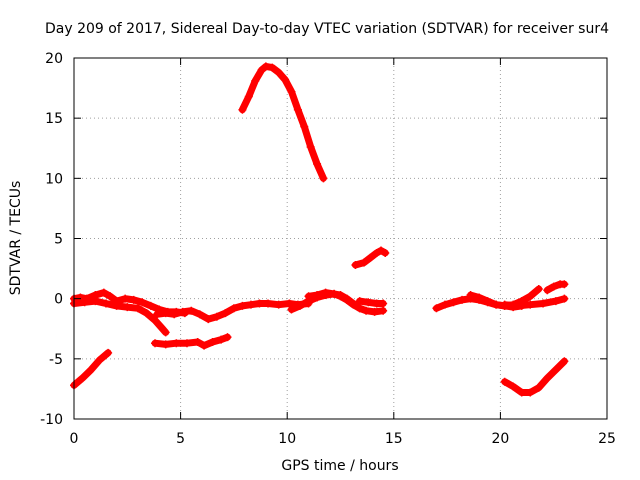 The height and width of the screenshot is (480, 640). What do you see at coordinates (394, 439) in the screenshot?
I see `x-tick-label: 15` at bounding box center [394, 439].